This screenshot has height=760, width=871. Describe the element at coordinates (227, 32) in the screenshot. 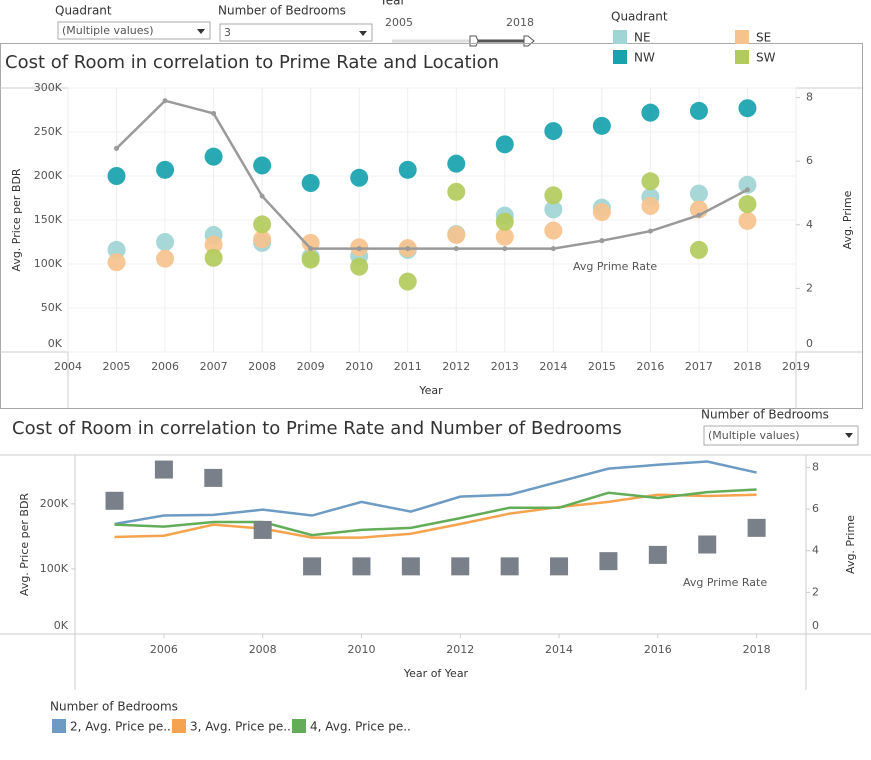

I see `dropdown-value: 3` at that location.